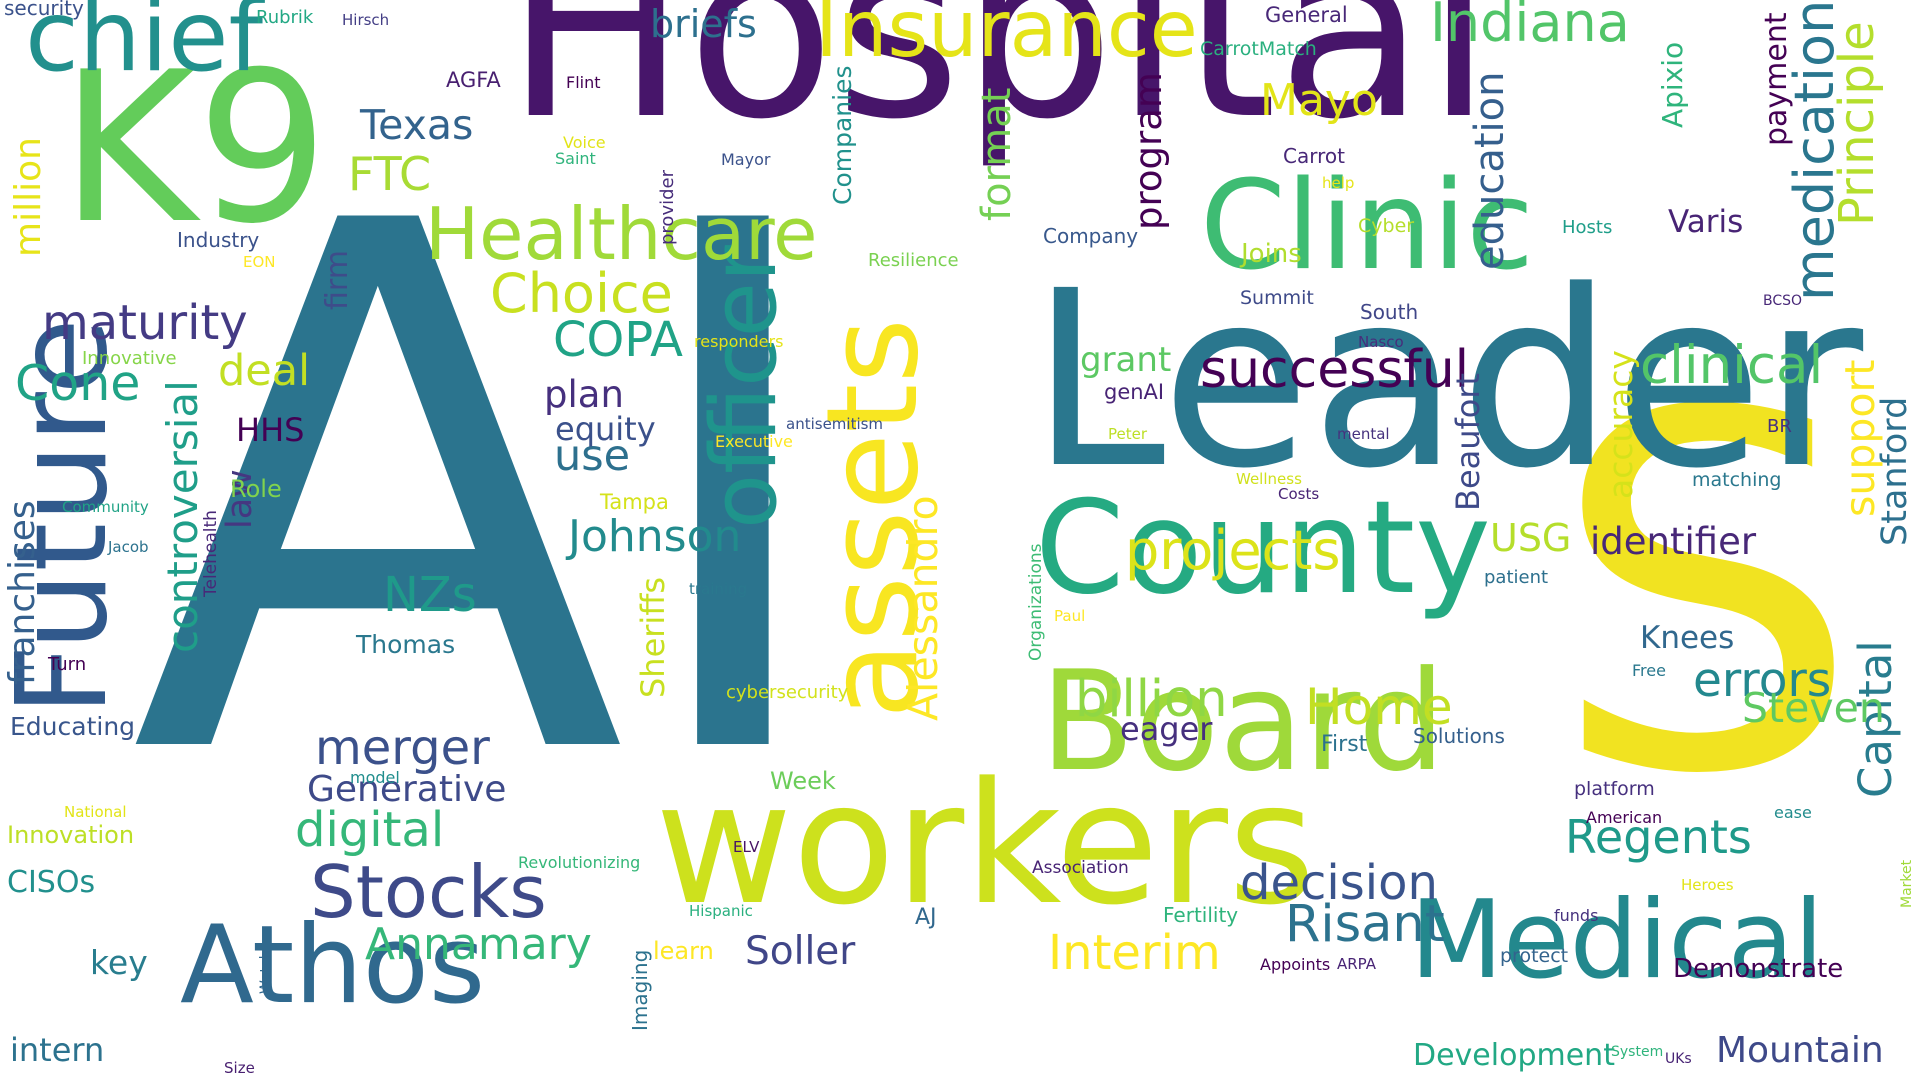 The image size is (1920, 1080). I want to click on word-briefs: briefs, so click(703, 24).